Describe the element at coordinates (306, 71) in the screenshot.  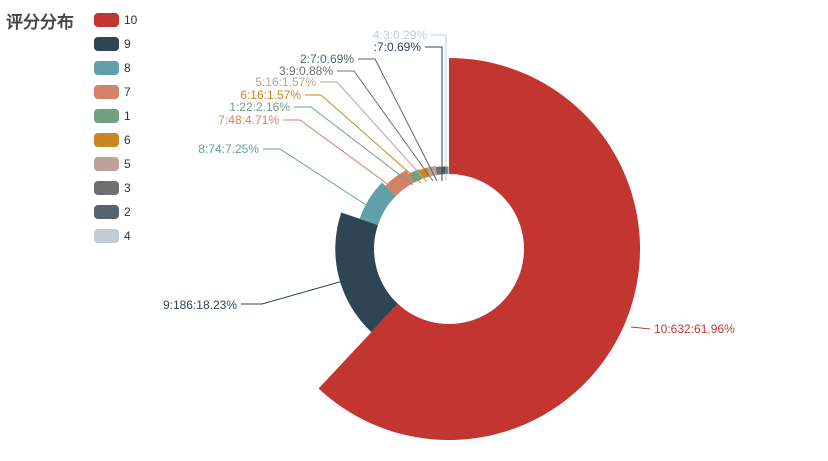
I see `slice-label: 3:9:0.88%` at that location.